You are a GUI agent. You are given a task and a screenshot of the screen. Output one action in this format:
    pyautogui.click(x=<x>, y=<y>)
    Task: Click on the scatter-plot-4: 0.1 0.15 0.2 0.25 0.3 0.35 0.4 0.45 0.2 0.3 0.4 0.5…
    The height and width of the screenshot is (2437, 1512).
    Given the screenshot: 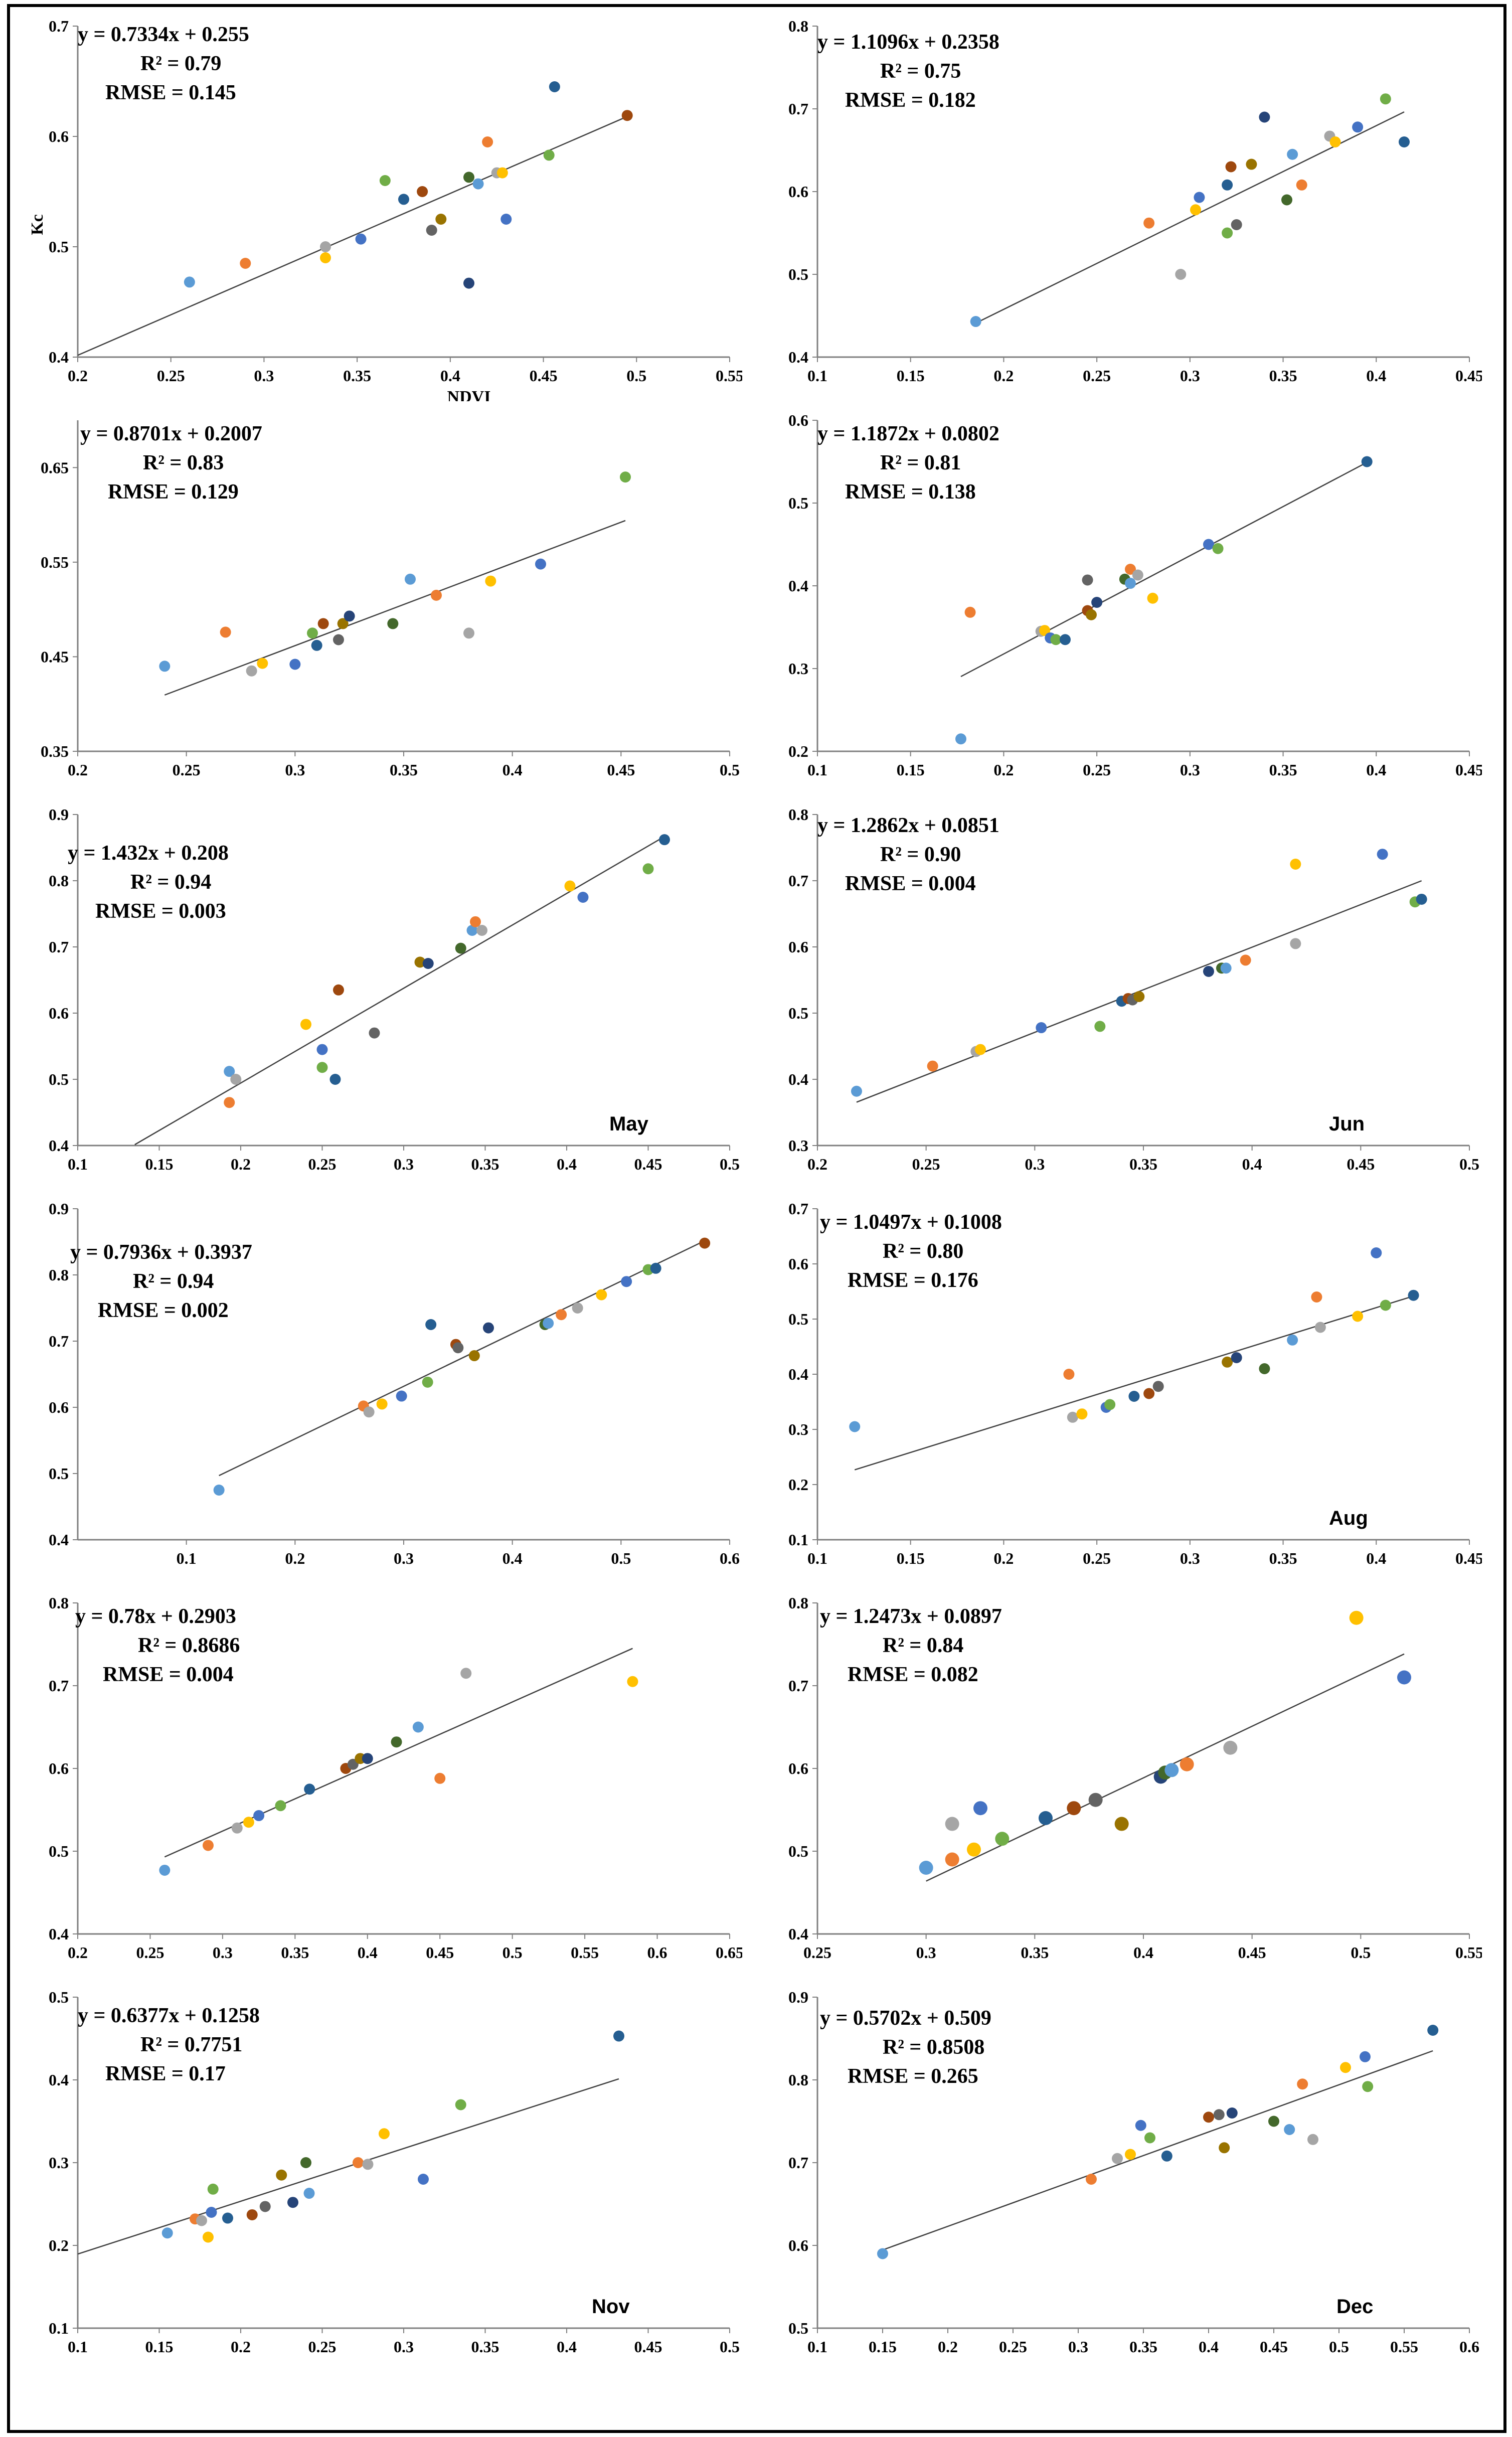 What is the action you would take?
    pyautogui.click(x=1135, y=595)
    